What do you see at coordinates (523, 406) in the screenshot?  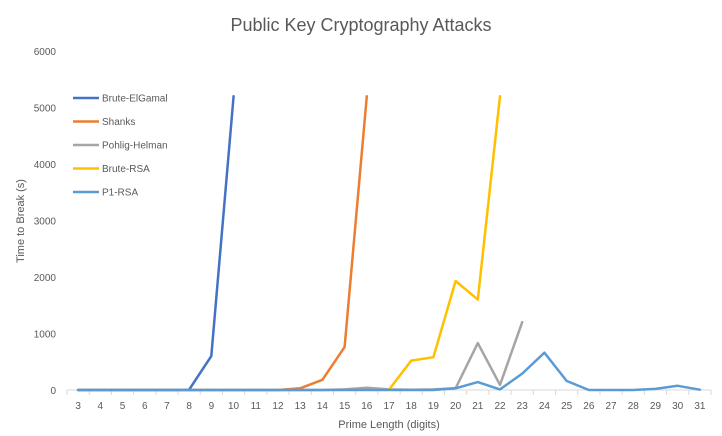 I see `x-tick-label: 23` at bounding box center [523, 406].